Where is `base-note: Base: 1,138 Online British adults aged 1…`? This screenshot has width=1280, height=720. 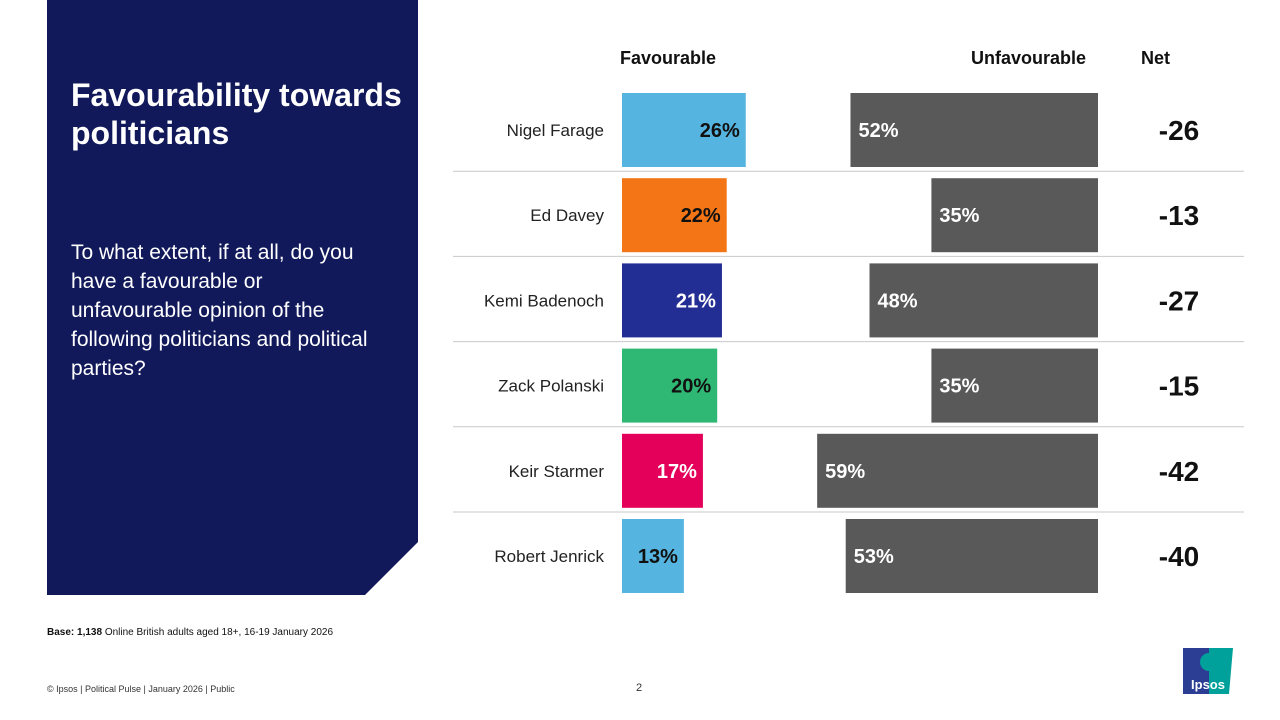
base-note: Base: 1,138 Online British adults aged 1… is located at coordinates (190, 632).